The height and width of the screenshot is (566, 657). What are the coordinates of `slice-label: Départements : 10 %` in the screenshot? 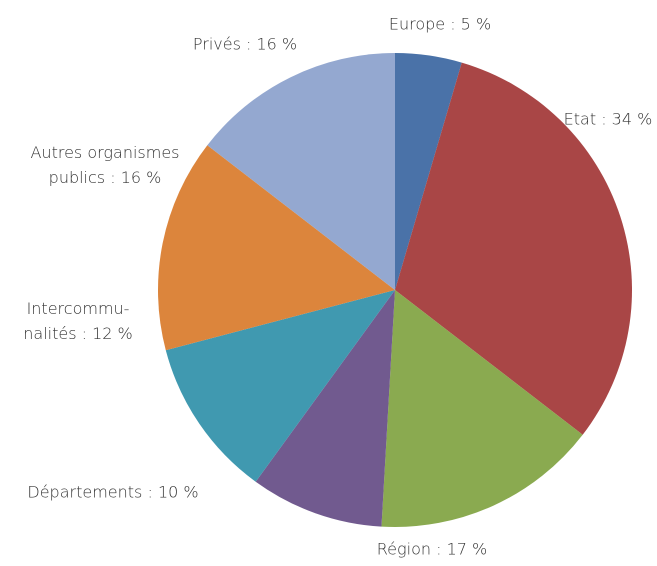 It's located at (112, 492).